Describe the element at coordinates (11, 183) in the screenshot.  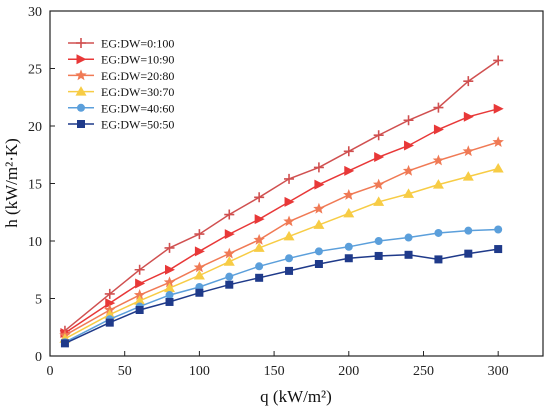
I see `y-axis-title: h (kW/m²·K)` at that location.